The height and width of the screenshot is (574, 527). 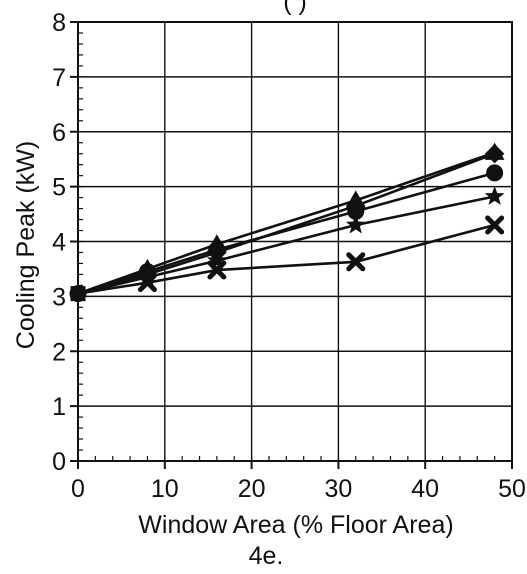 What do you see at coordinates (59, 407) in the screenshot?
I see `y-tick-label: 1` at bounding box center [59, 407].